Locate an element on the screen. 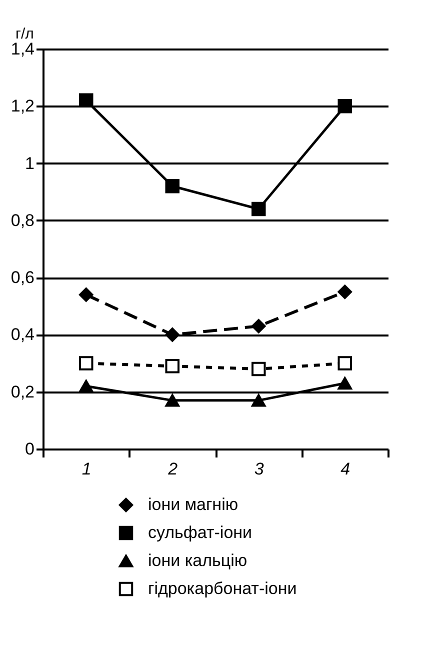 Image resolution: width=435 pixels, height=657 pixels. y-tick-label: 0 is located at coordinates (29, 449).